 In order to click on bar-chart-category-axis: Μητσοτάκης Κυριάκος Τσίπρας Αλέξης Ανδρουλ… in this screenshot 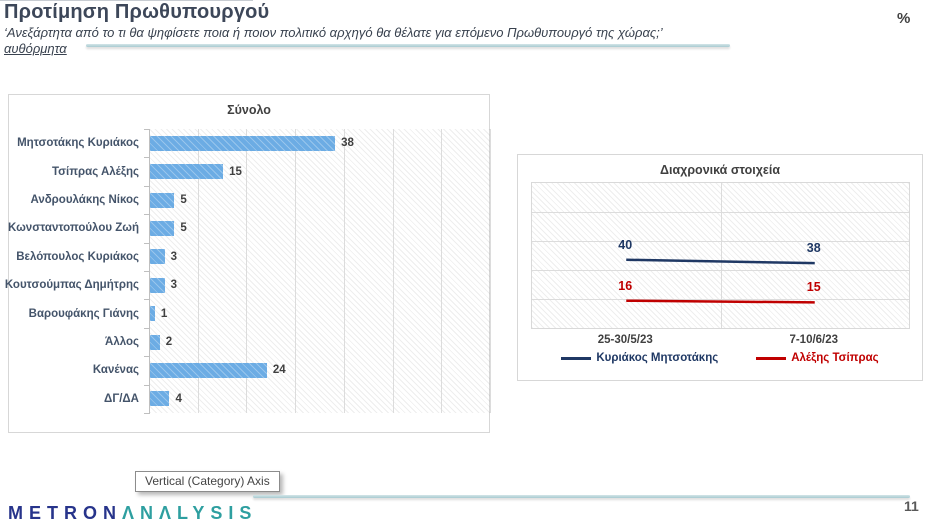, I will do `click(74, 271)`.